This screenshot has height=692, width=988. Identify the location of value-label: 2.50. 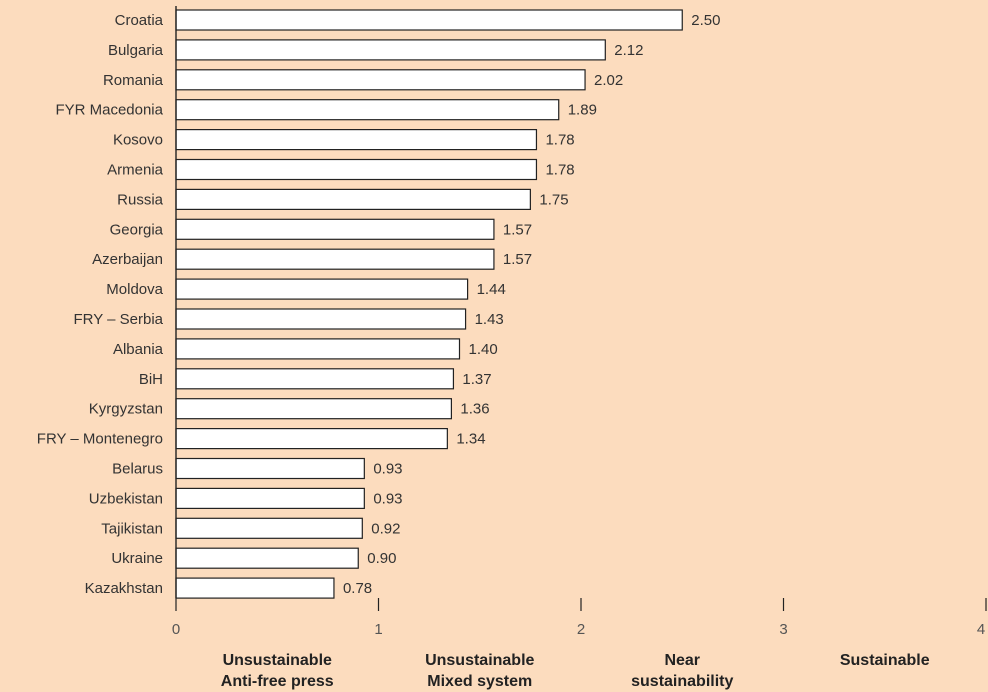
(705, 20).